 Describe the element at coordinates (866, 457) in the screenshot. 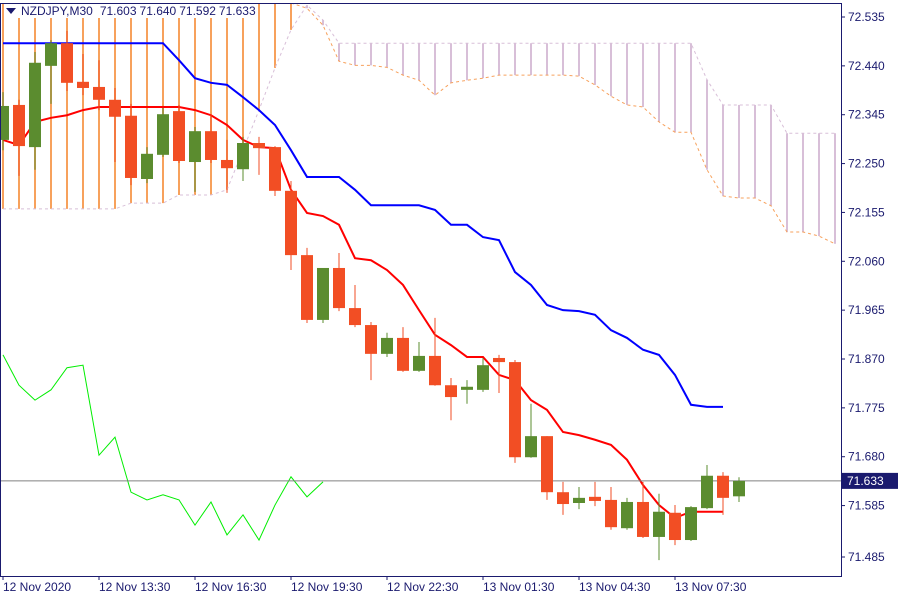

I see `y-tick-label: 71.680` at that location.